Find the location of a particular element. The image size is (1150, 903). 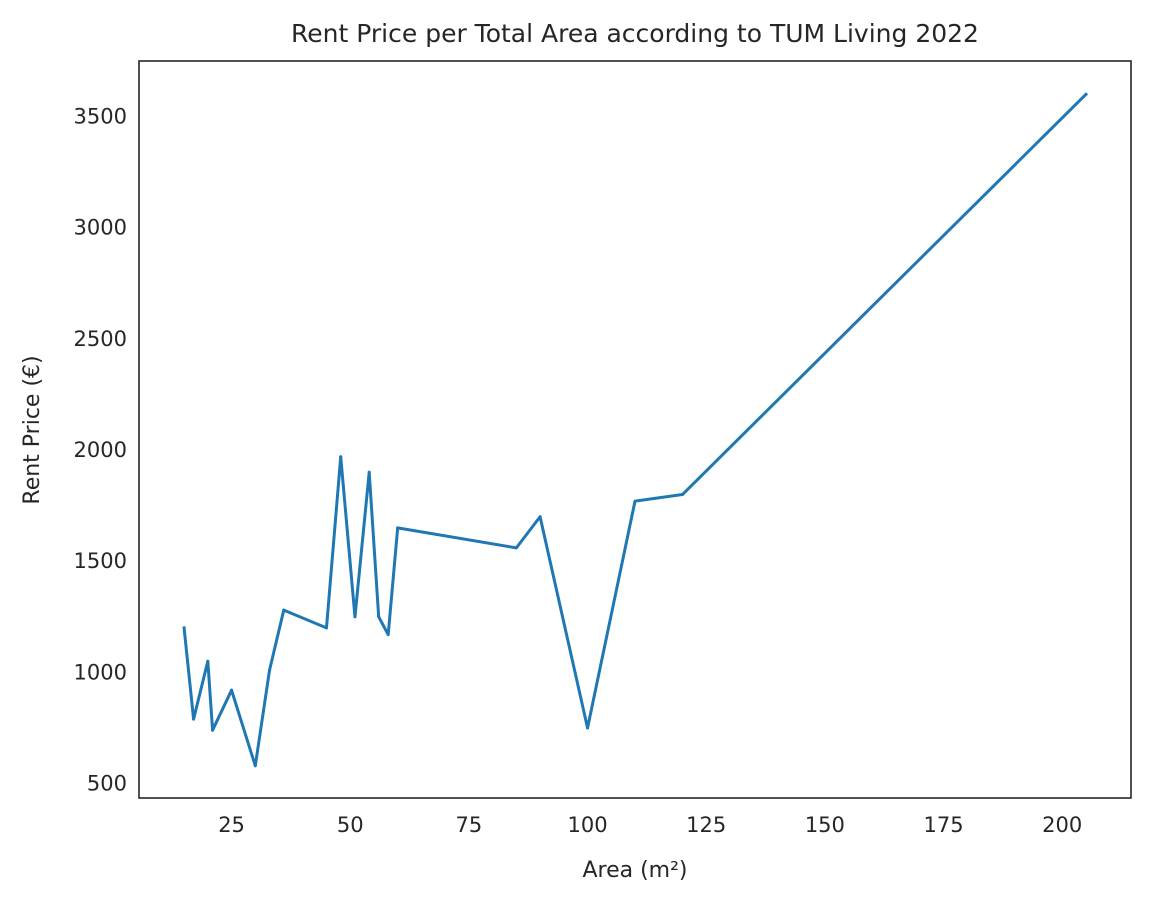

y-axis-ticks: 500 1000 1500 2000 2500 3000 3500 is located at coordinates (100, 450).